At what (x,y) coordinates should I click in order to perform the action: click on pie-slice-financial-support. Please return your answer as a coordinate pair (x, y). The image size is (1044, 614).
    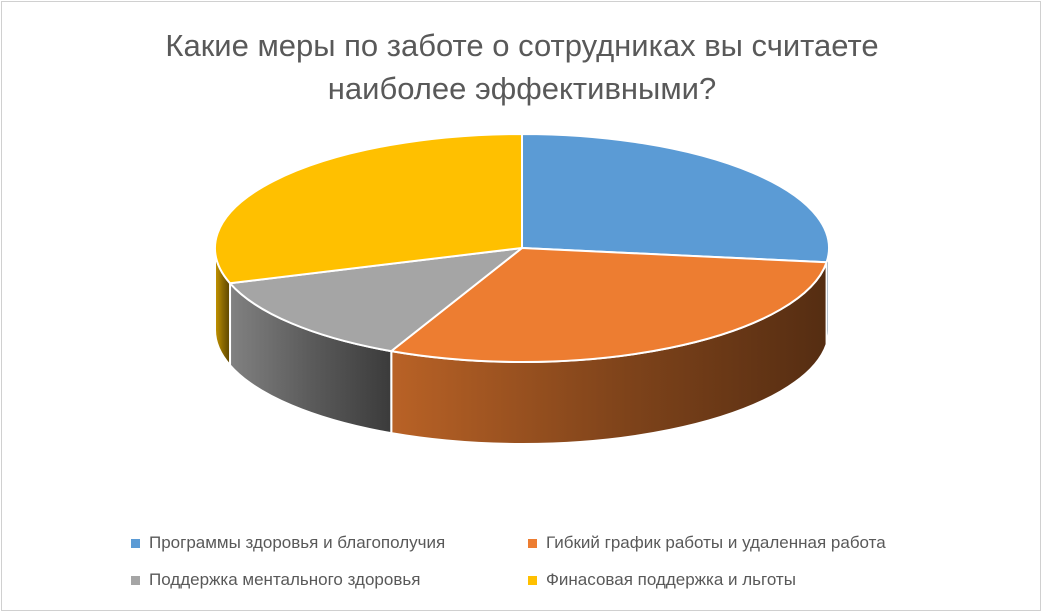
    Looking at the image, I should click on (368, 209).